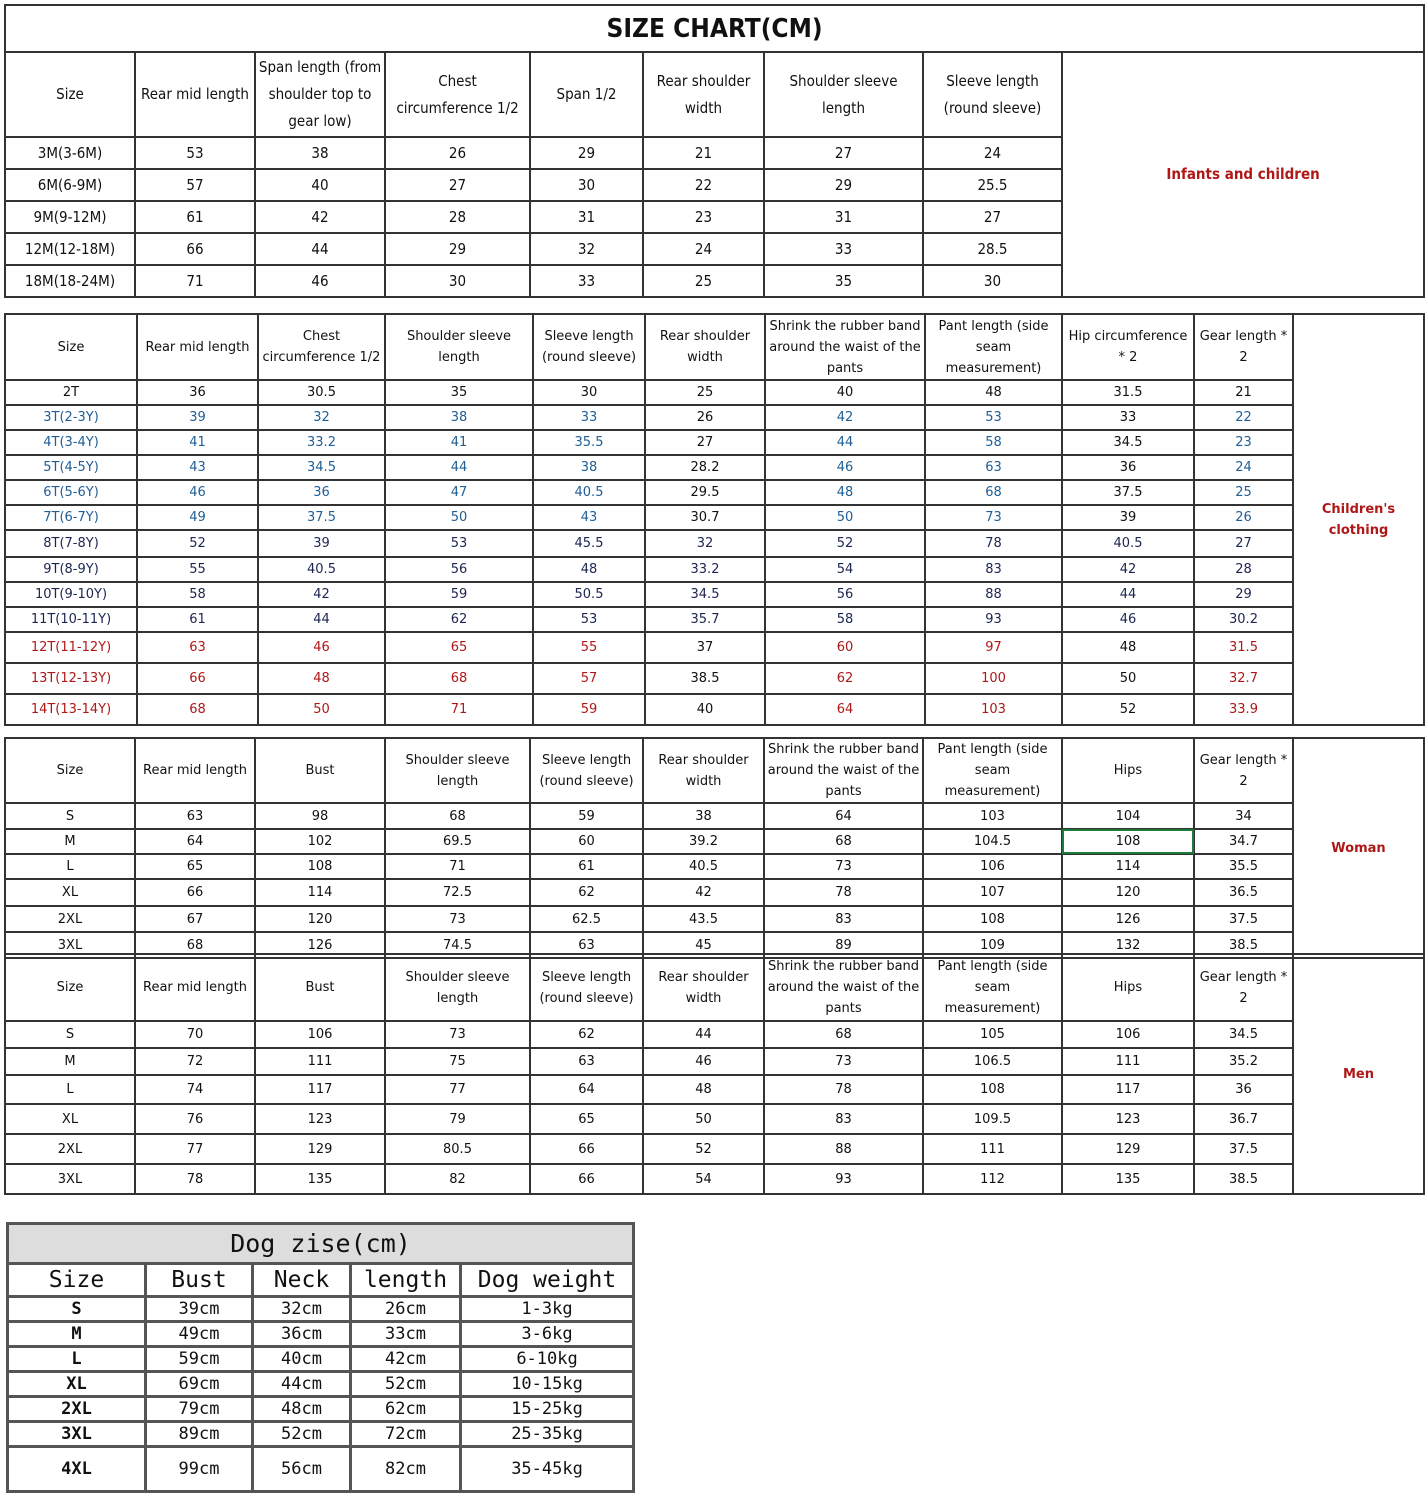 The image size is (1428, 1500). I want to click on table-cell: 42, so click(703, 892).